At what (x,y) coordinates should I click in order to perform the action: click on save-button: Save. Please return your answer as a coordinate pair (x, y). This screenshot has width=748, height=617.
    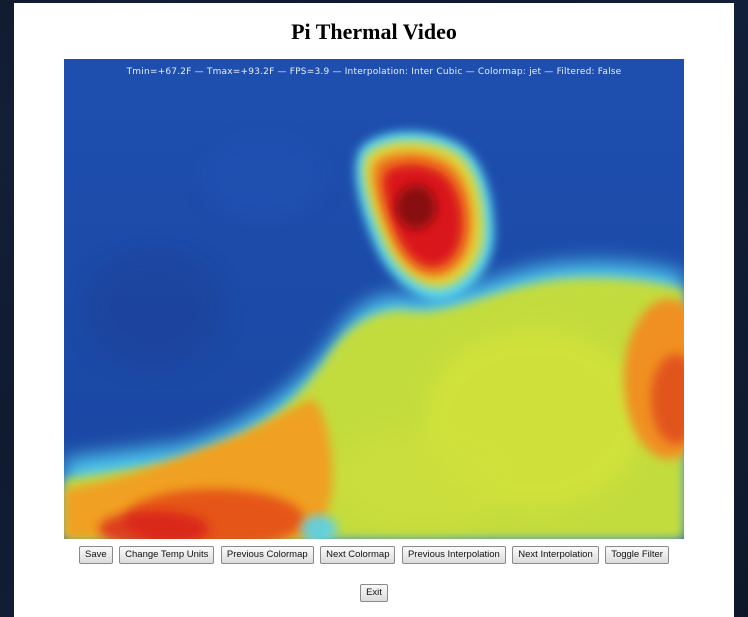
    Looking at the image, I should click on (96, 555).